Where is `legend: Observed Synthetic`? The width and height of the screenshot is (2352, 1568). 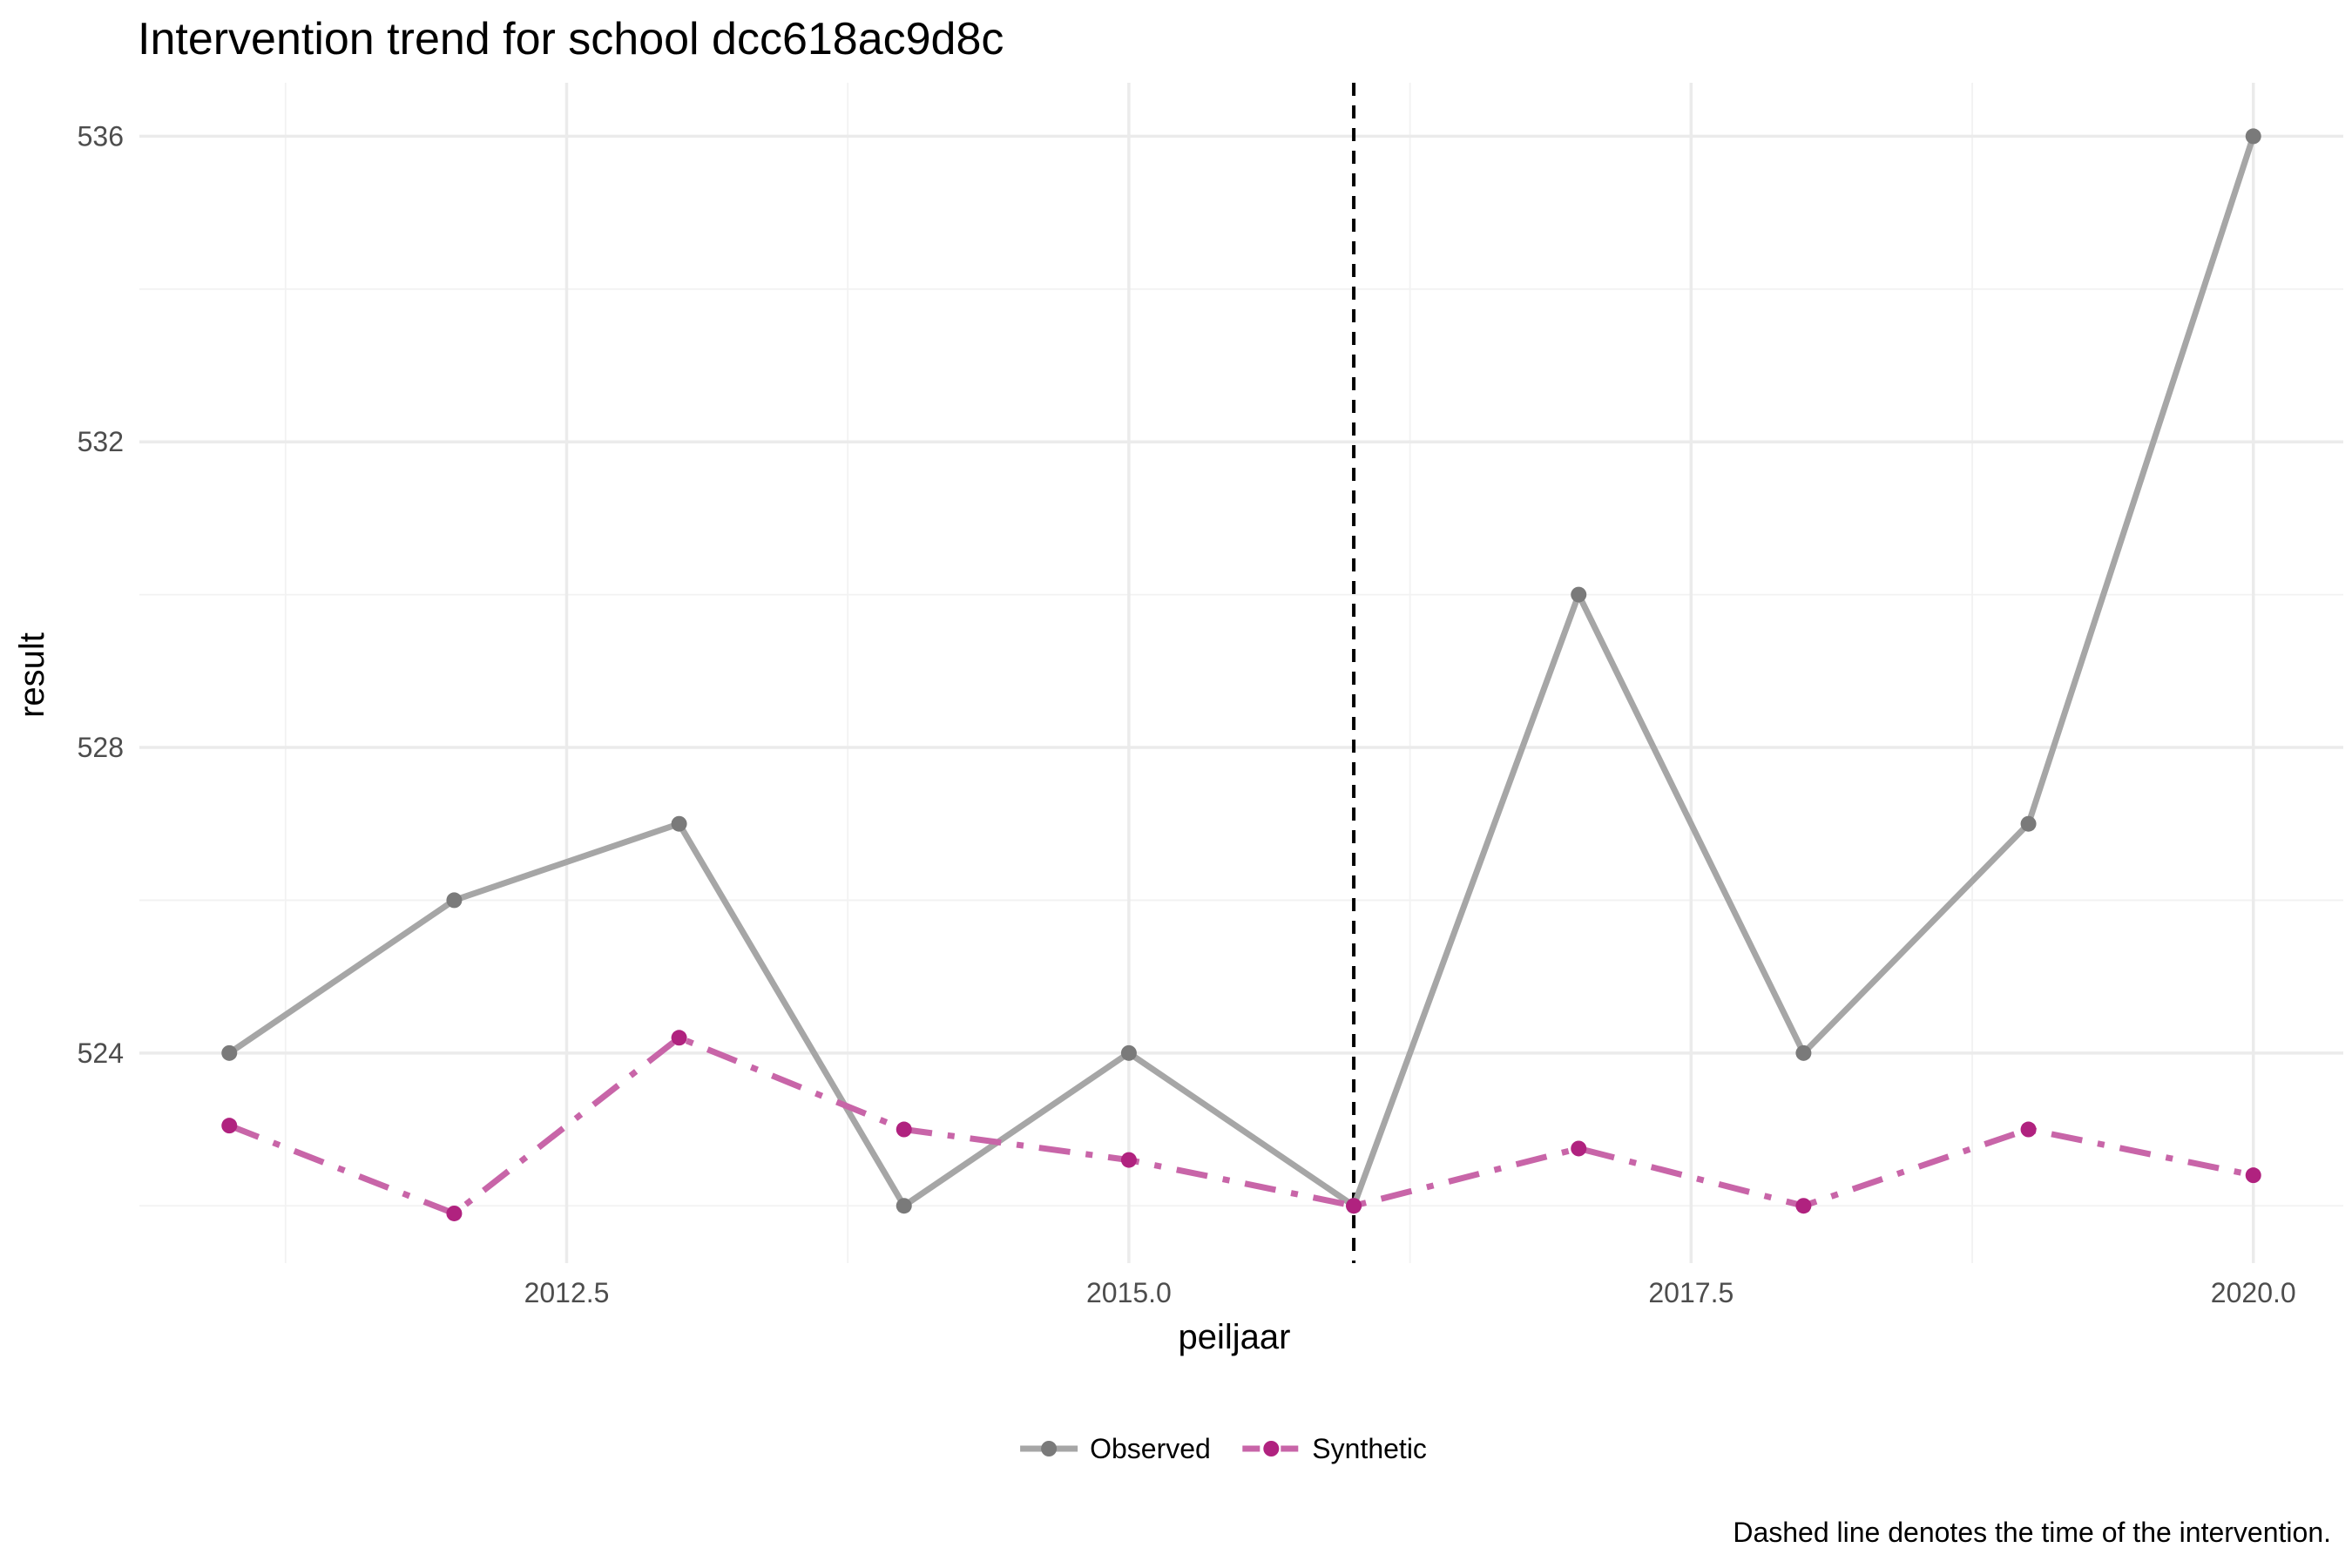 legend: Observed Synthetic is located at coordinates (1223, 1448).